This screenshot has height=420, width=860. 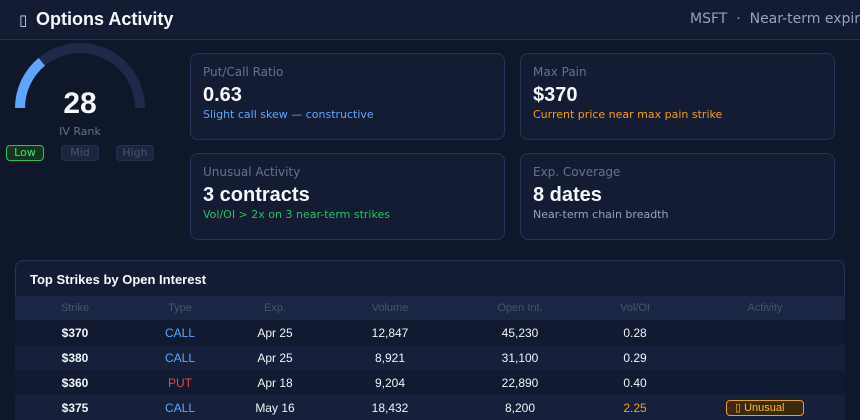 What do you see at coordinates (80, 131) in the screenshot?
I see `gauge-label: IV Rank` at bounding box center [80, 131].